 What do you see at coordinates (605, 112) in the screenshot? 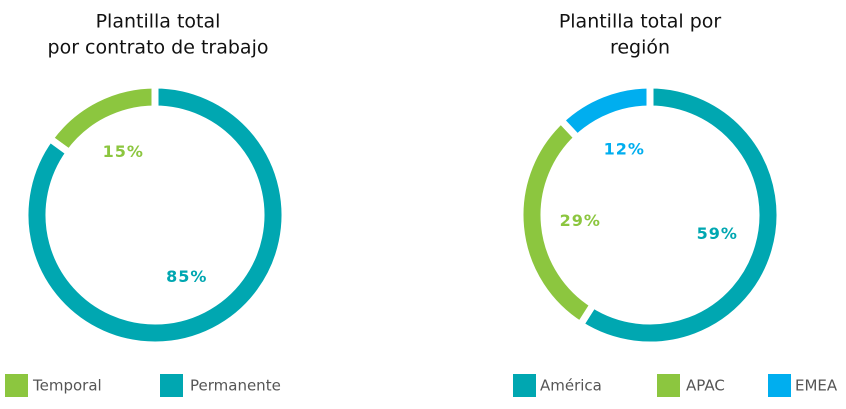
I see `donut-segment` at bounding box center [605, 112].